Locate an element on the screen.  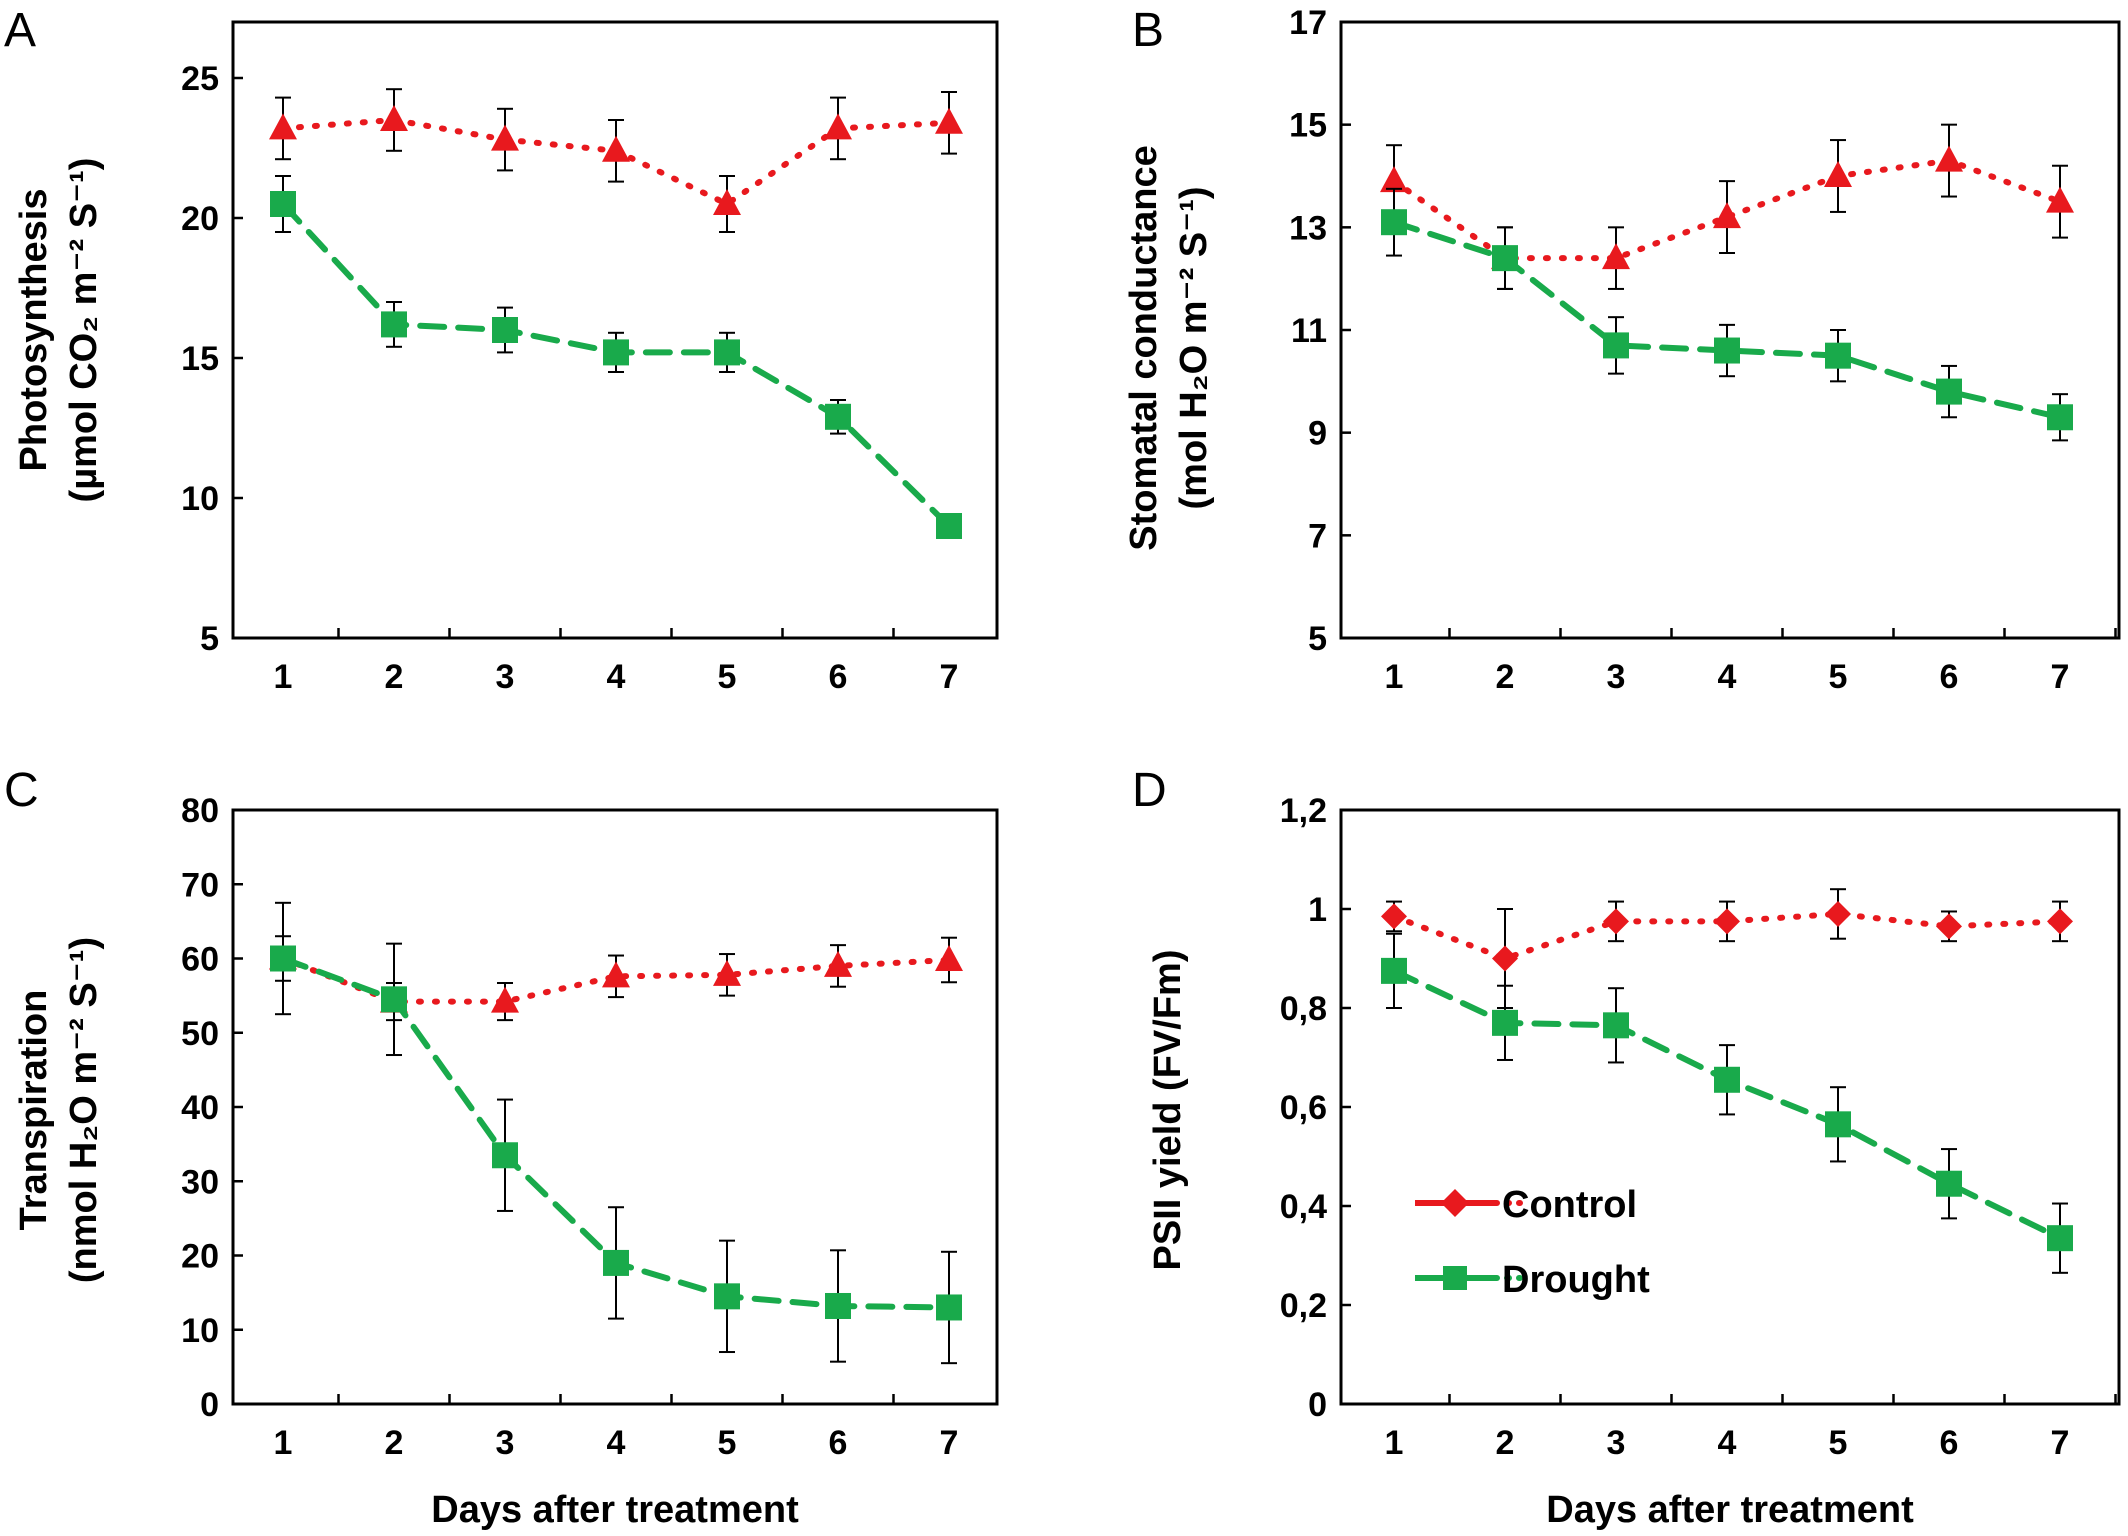
y-axis-title-line2: (µmol CO₂ m⁻² S⁻¹) is located at coordinates (84, 330).